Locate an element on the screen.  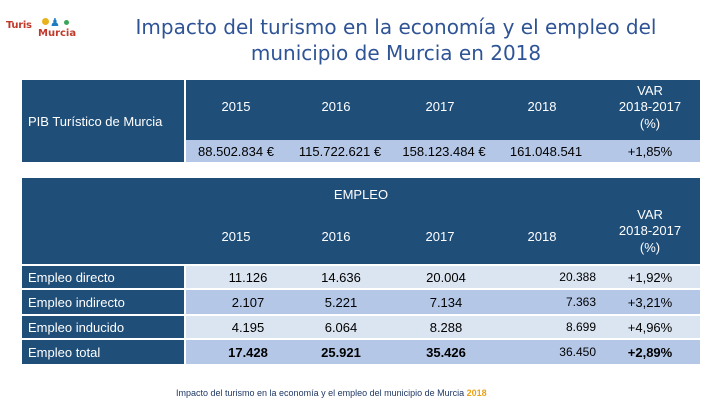
empleo-inducido-2017: 8.288 is located at coordinates (446, 327).